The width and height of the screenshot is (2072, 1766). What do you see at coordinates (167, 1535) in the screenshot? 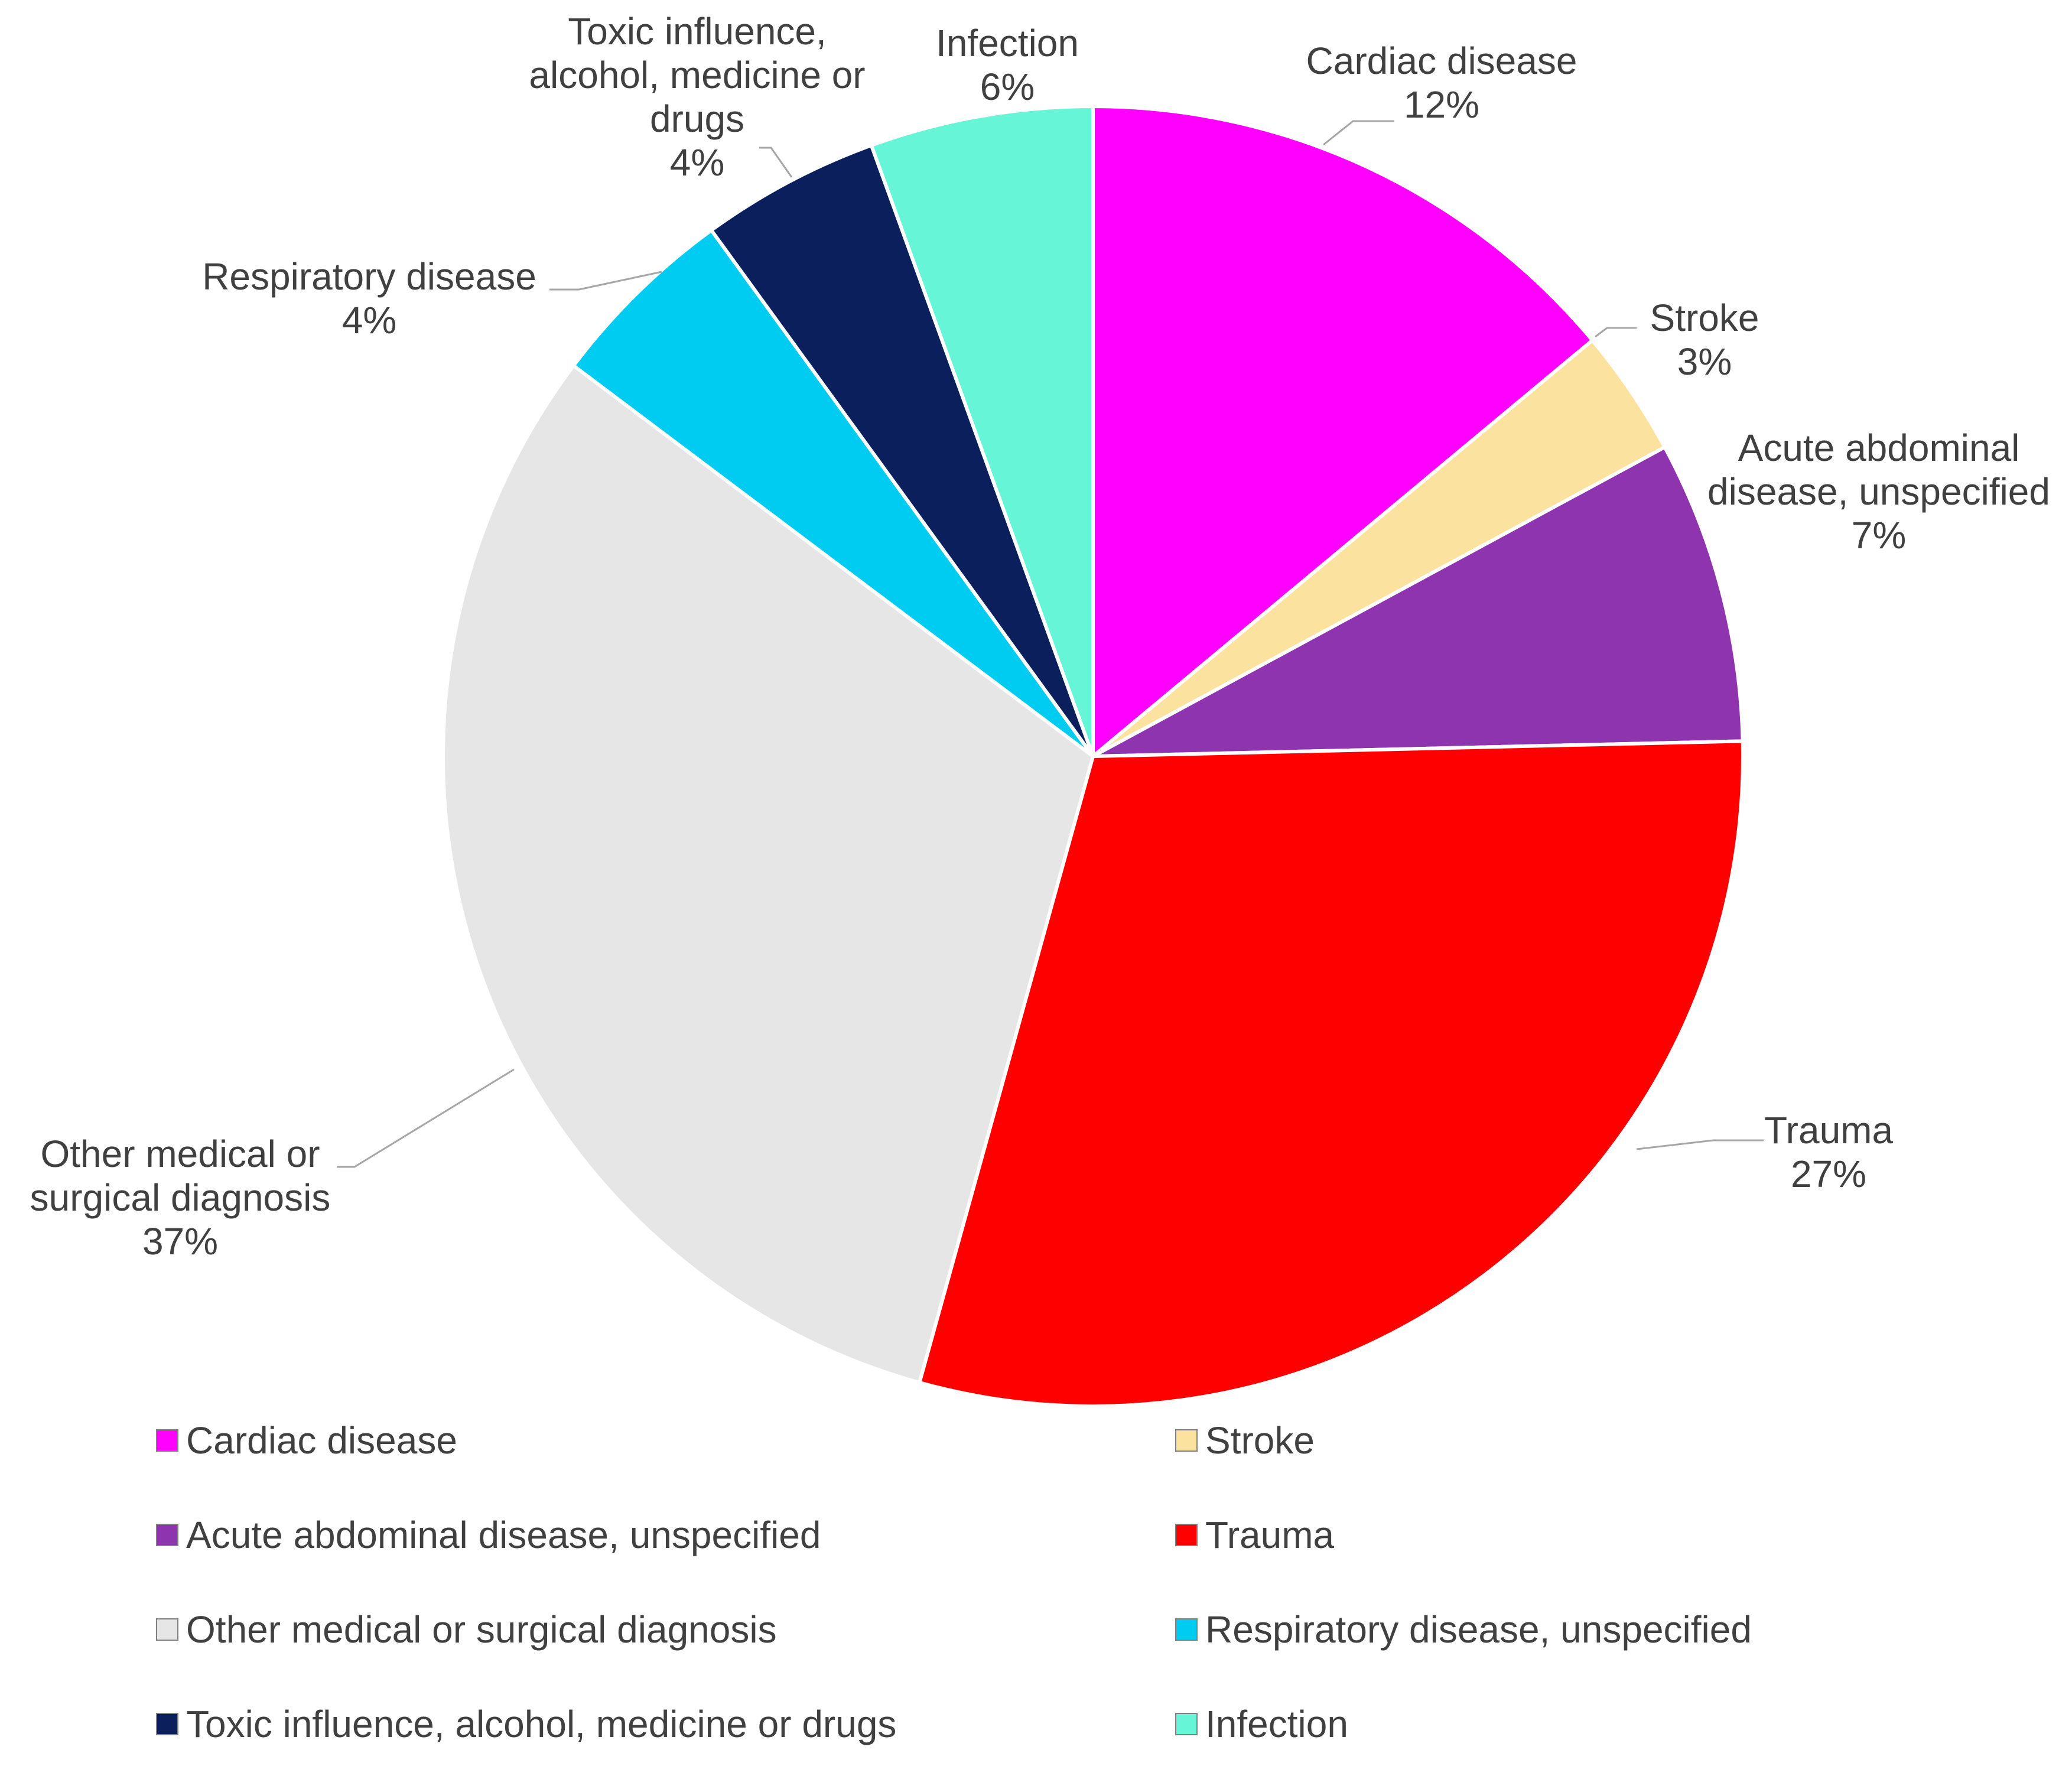
I see `legend-swatch-acute-abdominal-disease-unspecified` at bounding box center [167, 1535].